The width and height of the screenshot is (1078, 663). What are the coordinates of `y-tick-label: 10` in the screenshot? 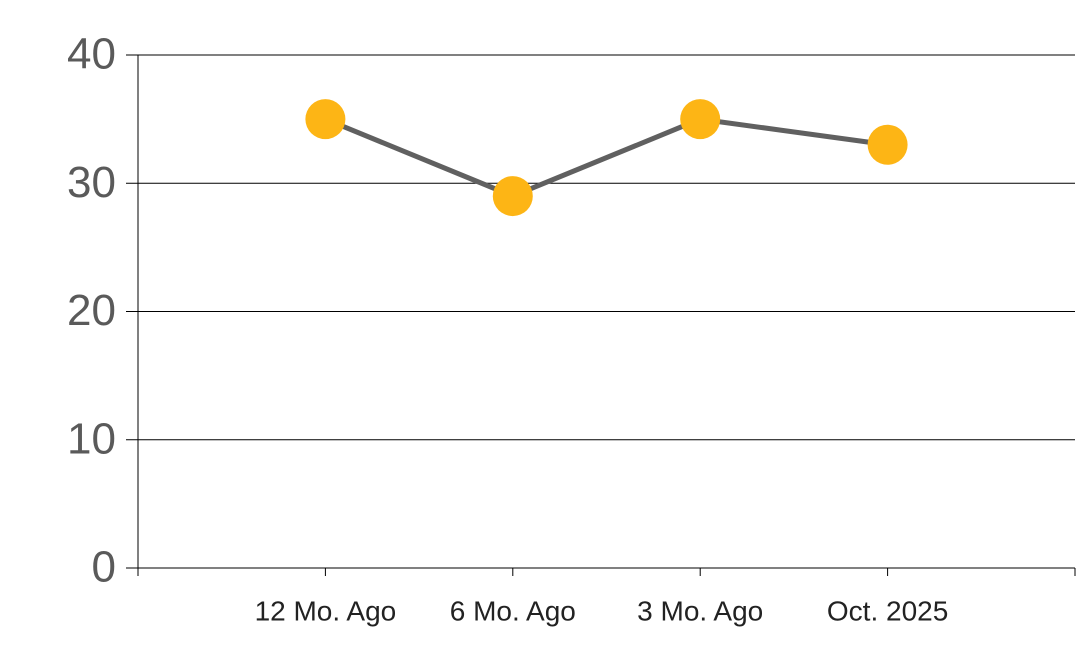 It's located at (91, 438).